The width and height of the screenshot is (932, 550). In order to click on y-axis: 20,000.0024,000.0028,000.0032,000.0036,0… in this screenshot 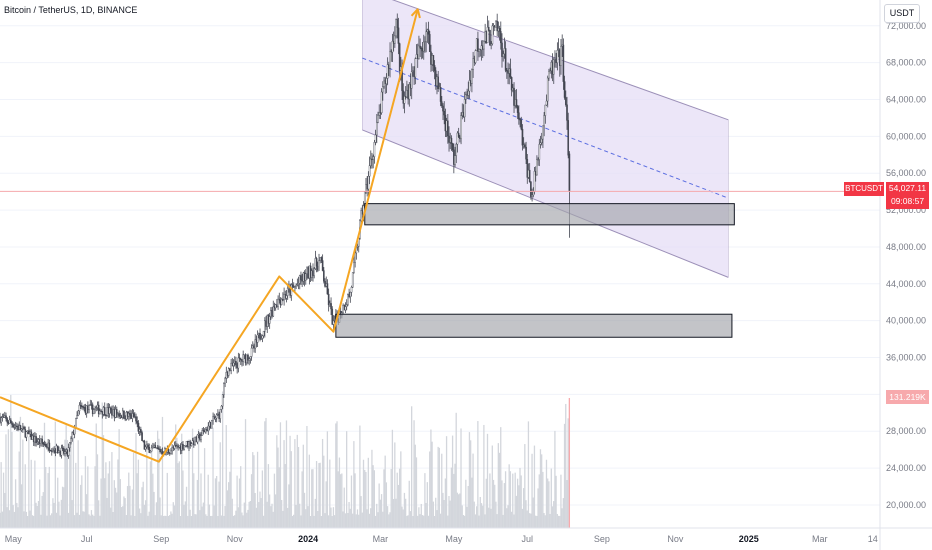, I will do `click(902, 275)`.